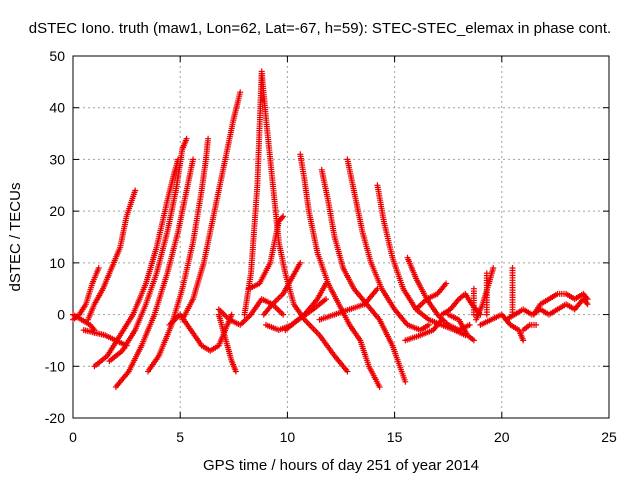  What do you see at coordinates (55, 366) in the screenshot?
I see `y-tick-label: -10` at bounding box center [55, 366].